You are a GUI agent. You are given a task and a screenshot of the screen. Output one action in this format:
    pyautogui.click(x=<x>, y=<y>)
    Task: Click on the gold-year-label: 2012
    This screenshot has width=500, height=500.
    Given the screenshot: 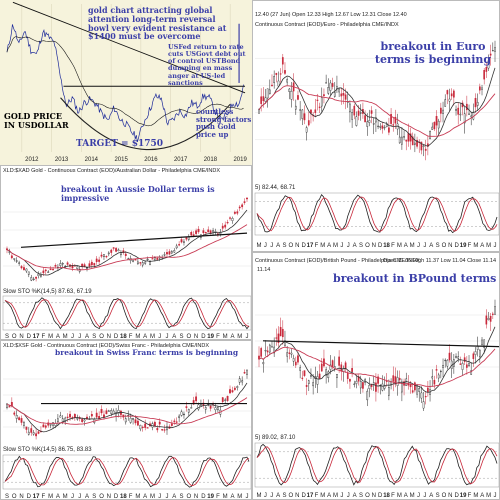 What is the action you would take?
    pyautogui.click(x=32, y=160)
    